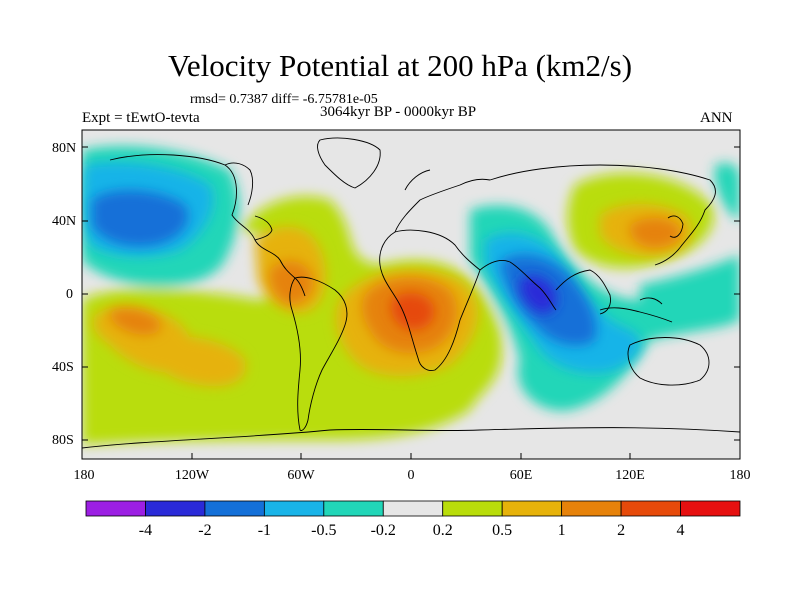  I want to click on experiment-label: Expt = tEwtO-tevta, so click(141, 118).